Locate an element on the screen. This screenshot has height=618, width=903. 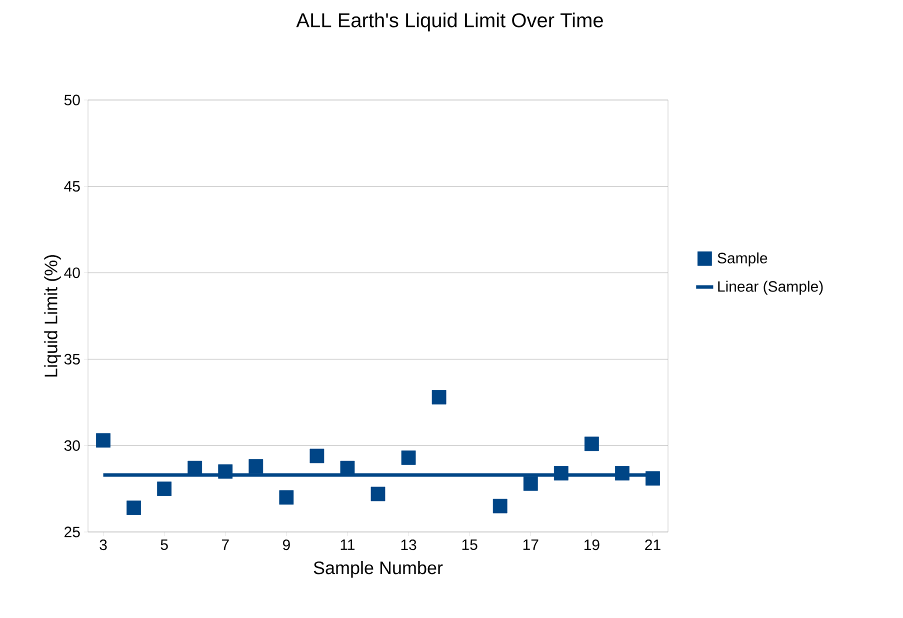
y-axis-title: Liquid Limit (%) is located at coordinates (52, 316).